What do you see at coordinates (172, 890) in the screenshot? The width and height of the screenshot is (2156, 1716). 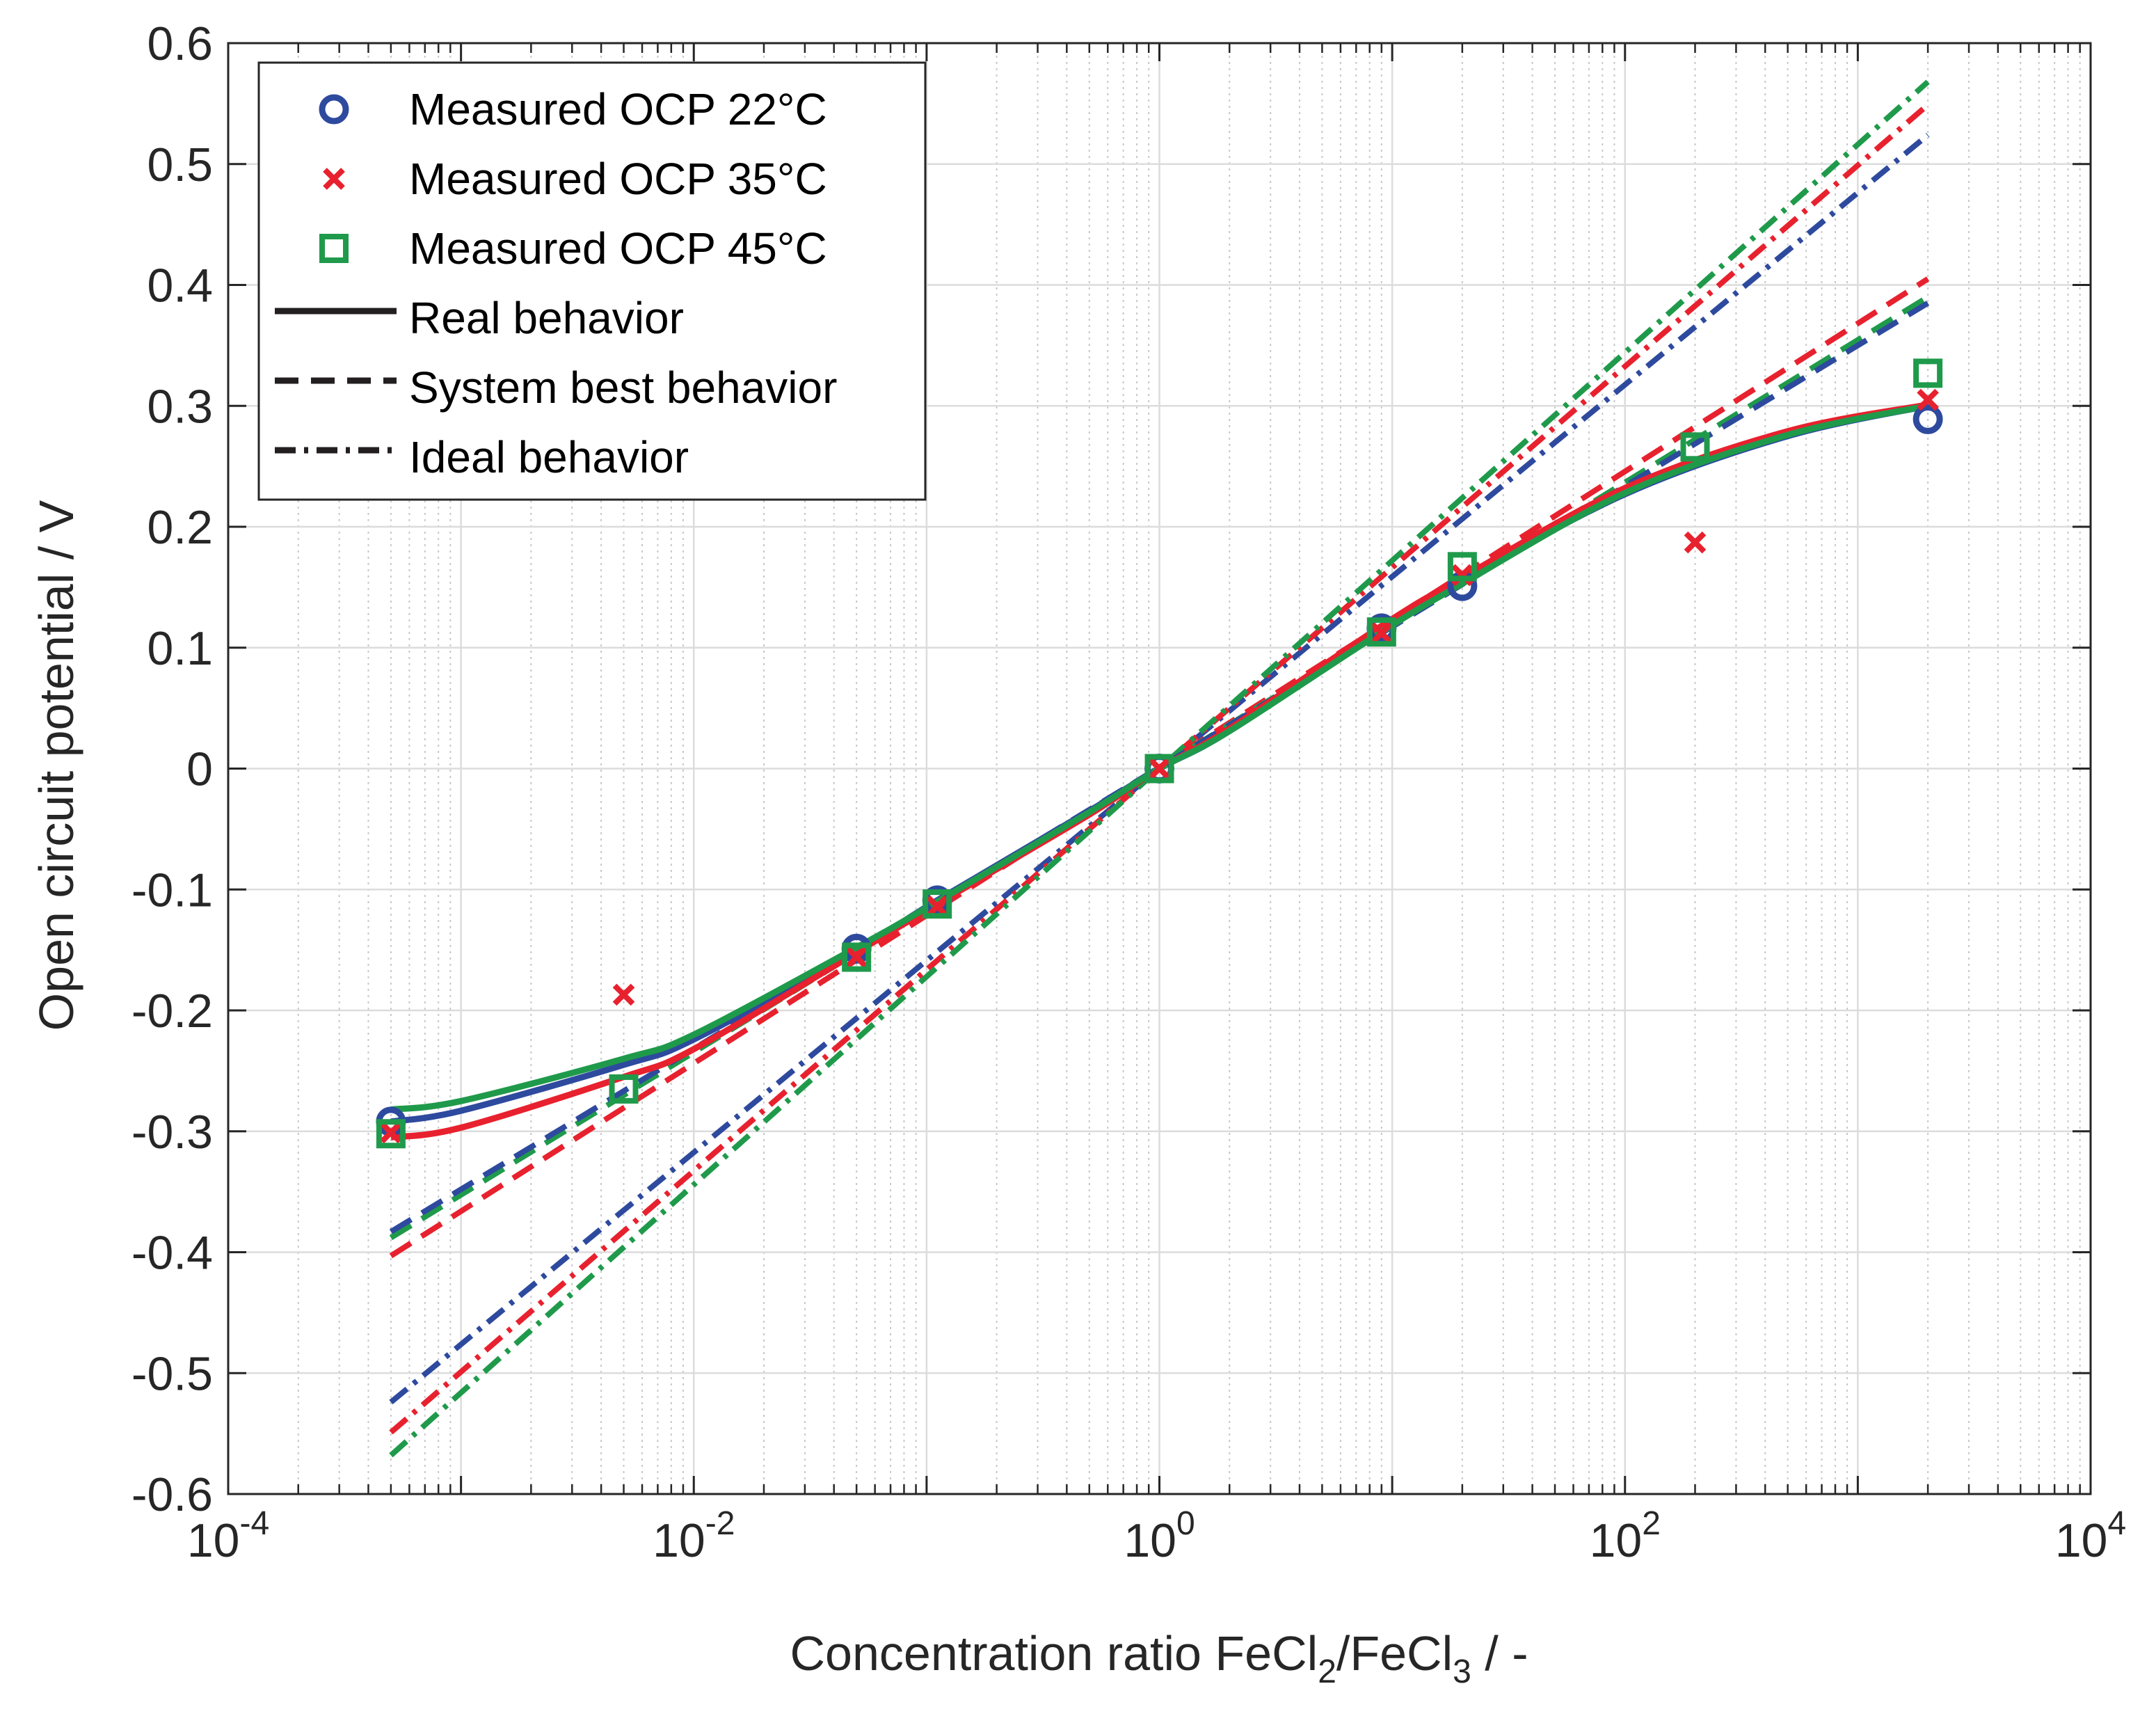 I see `y-tick-label: -0.1` at bounding box center [172, 890].